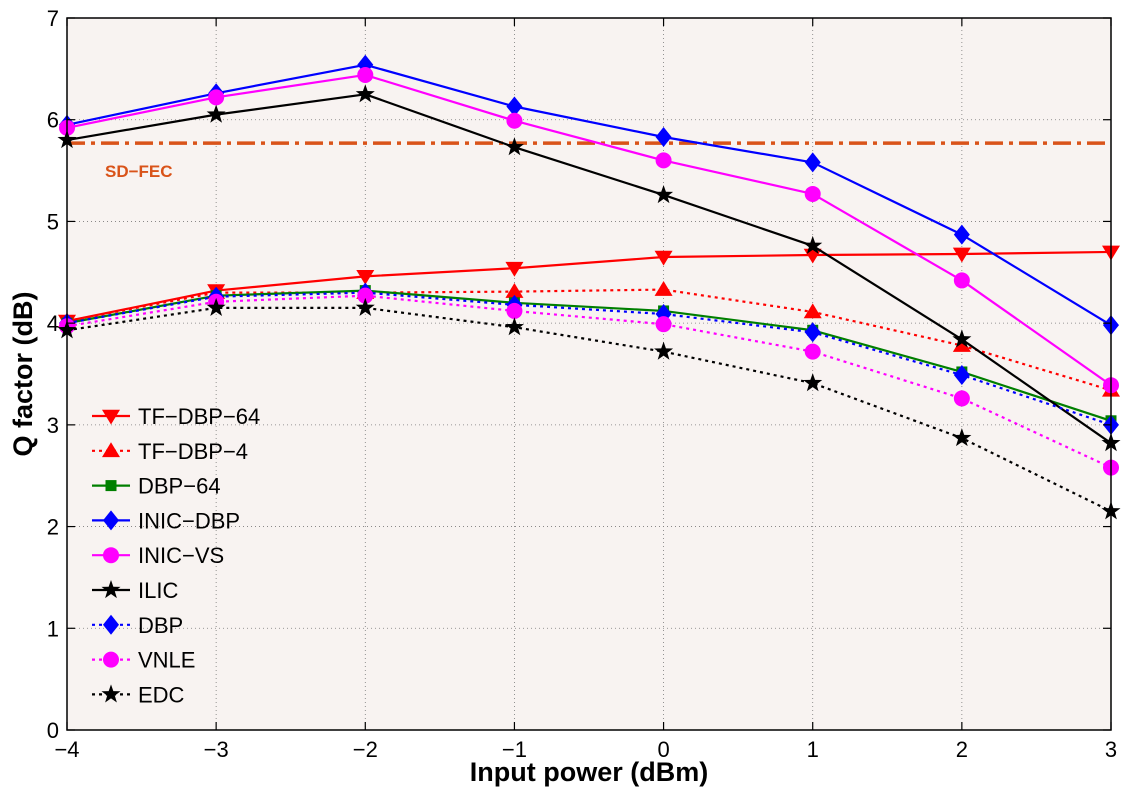 This screenshot has height=794, width=1125. I want to click on x-tick-label: 1, so click(813, 749).